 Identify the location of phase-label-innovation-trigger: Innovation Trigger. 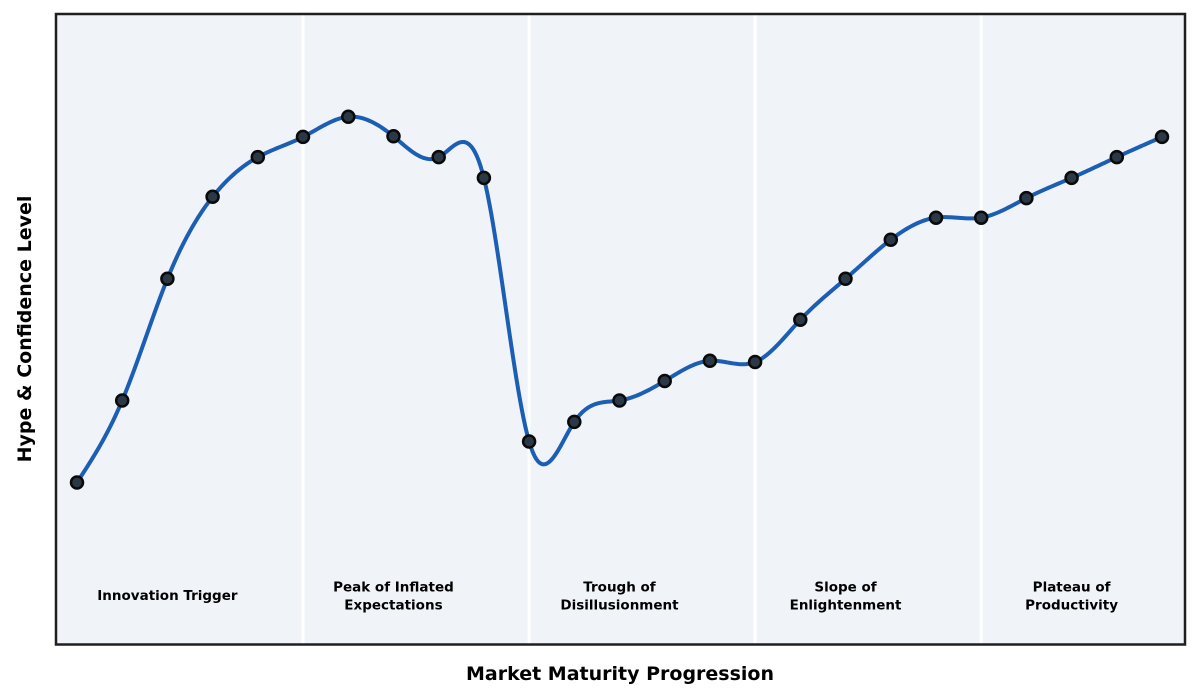
(167, 596).